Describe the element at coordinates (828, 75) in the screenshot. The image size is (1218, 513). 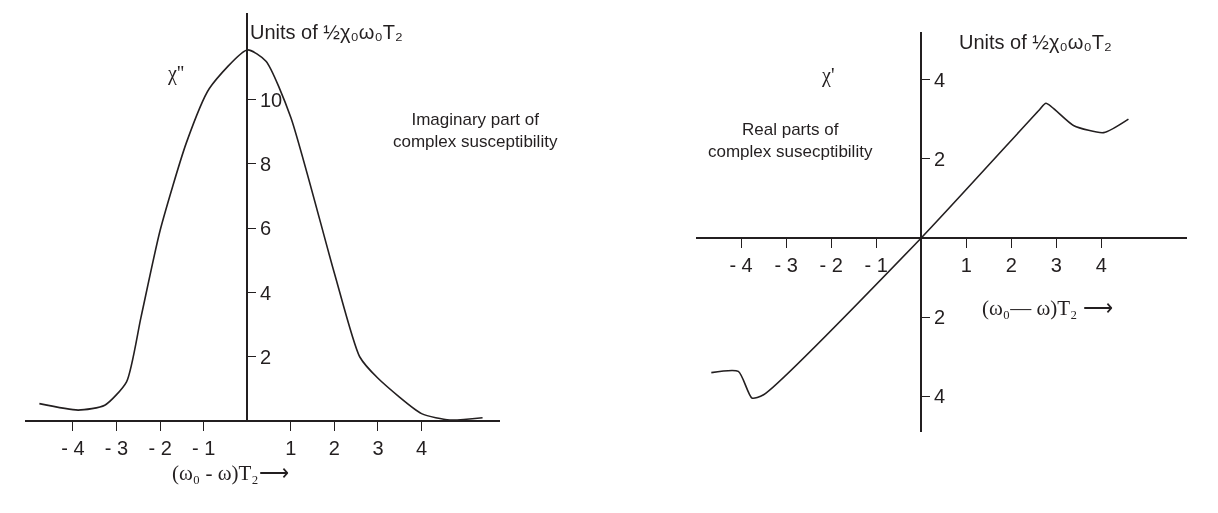
I see `y-axis-title: χ'` at that location.